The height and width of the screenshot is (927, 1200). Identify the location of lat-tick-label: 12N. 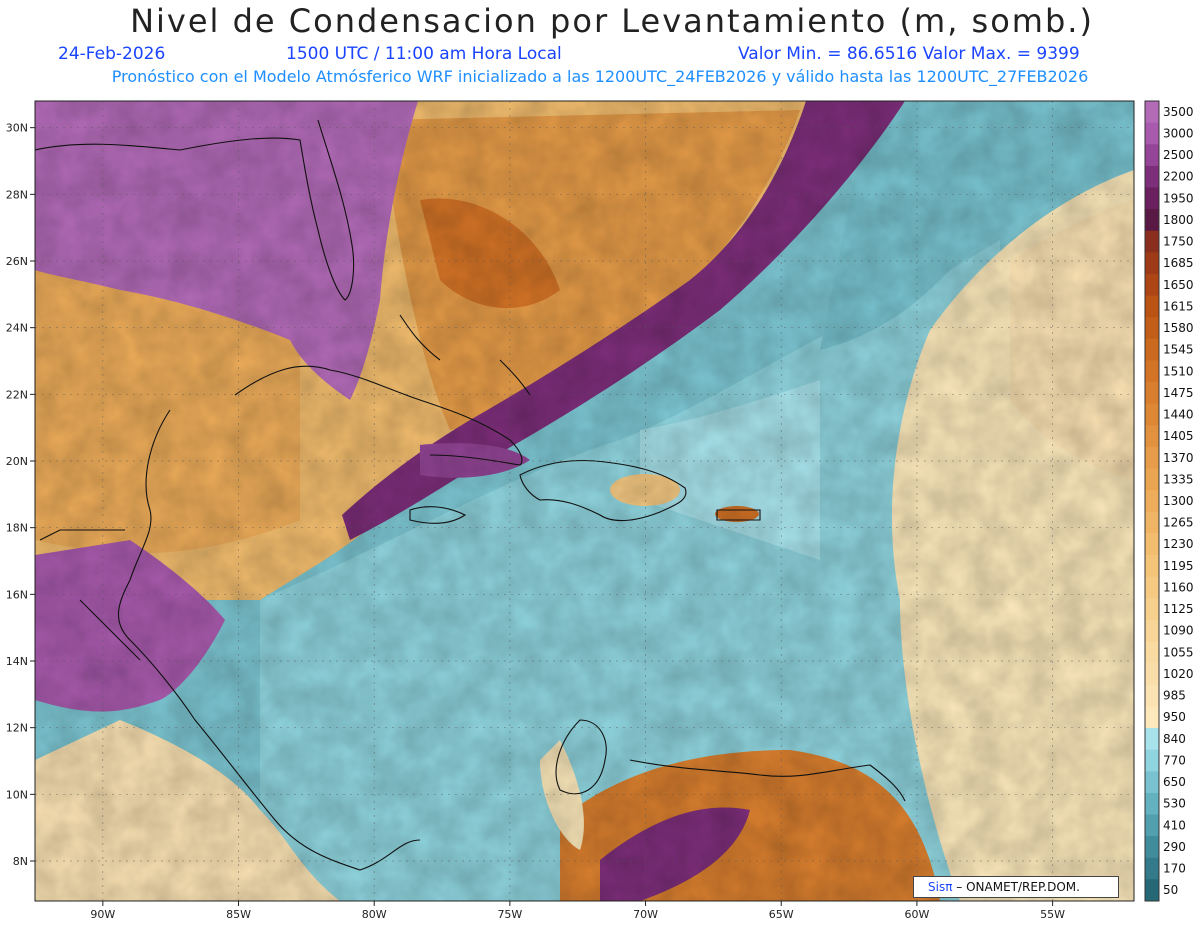
(17, 728).